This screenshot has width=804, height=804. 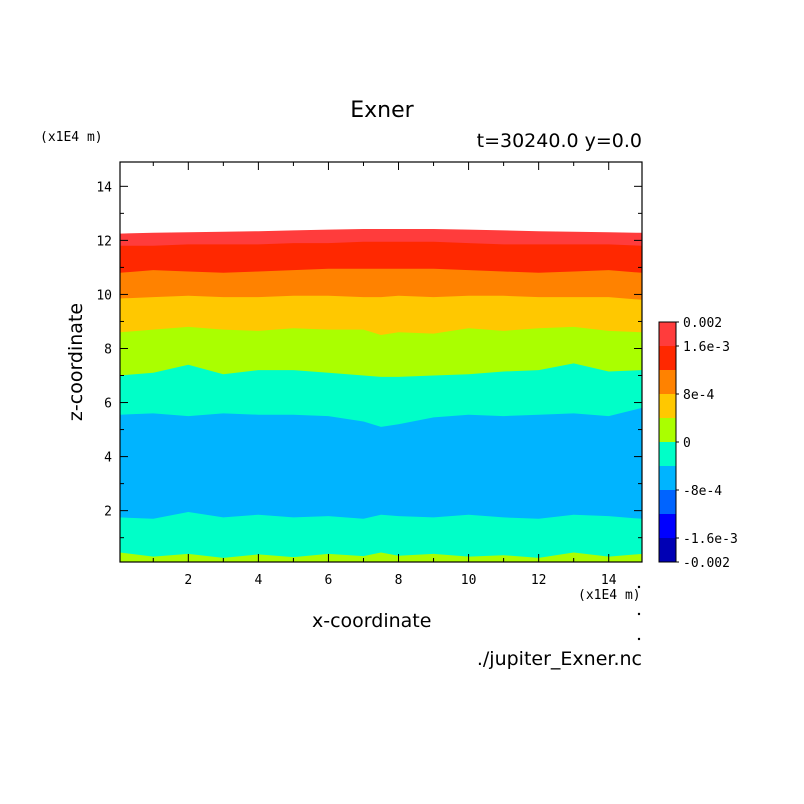 What do you see at coordinates (399, 580) in the screenshot?
I see `x-tick-label: 8` at bounding box center [399, 580].